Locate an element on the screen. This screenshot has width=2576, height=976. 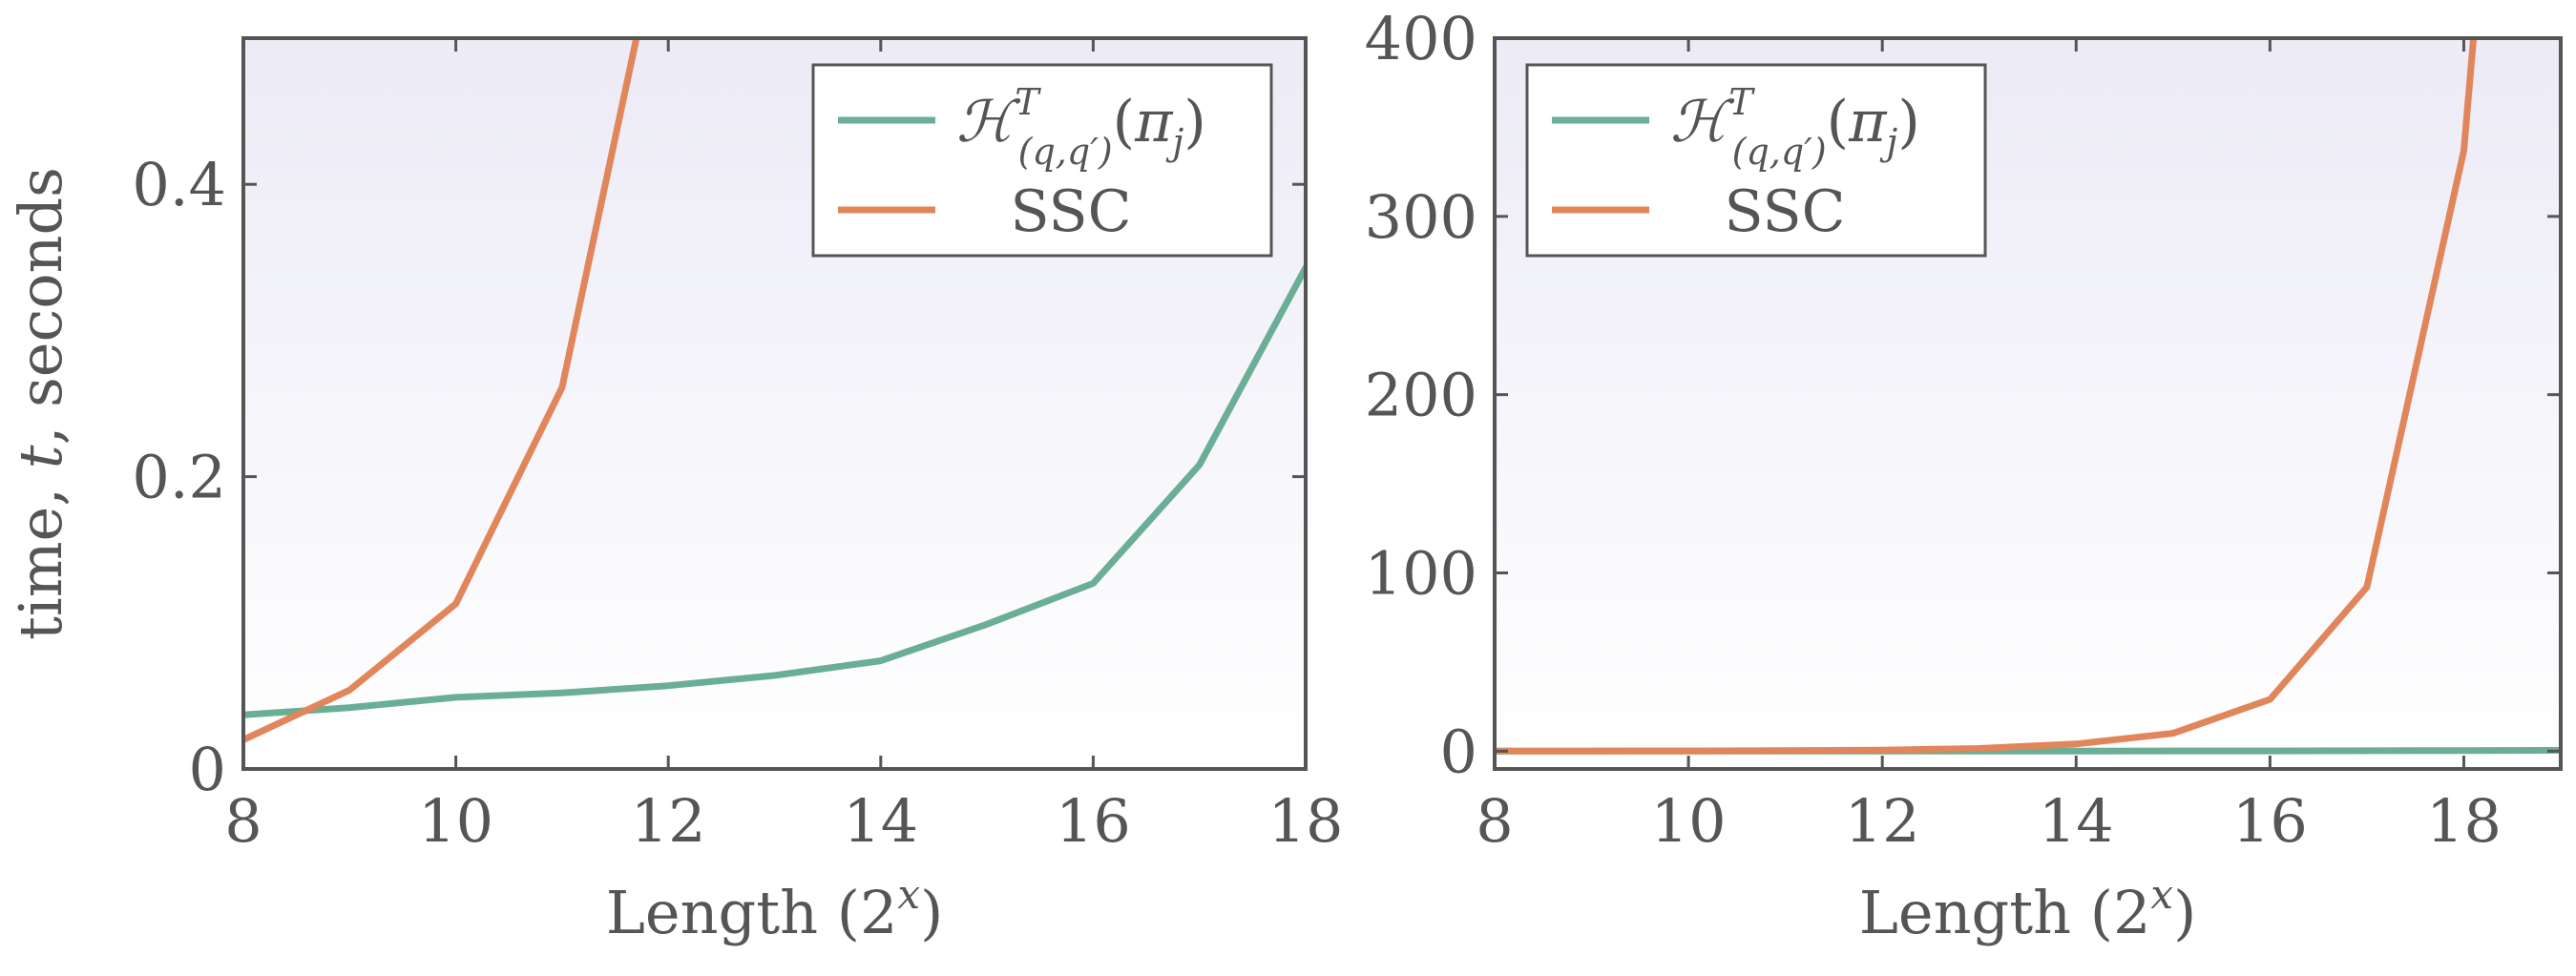
y-tick-label: 0.2 is located at coordinates (179, 477).